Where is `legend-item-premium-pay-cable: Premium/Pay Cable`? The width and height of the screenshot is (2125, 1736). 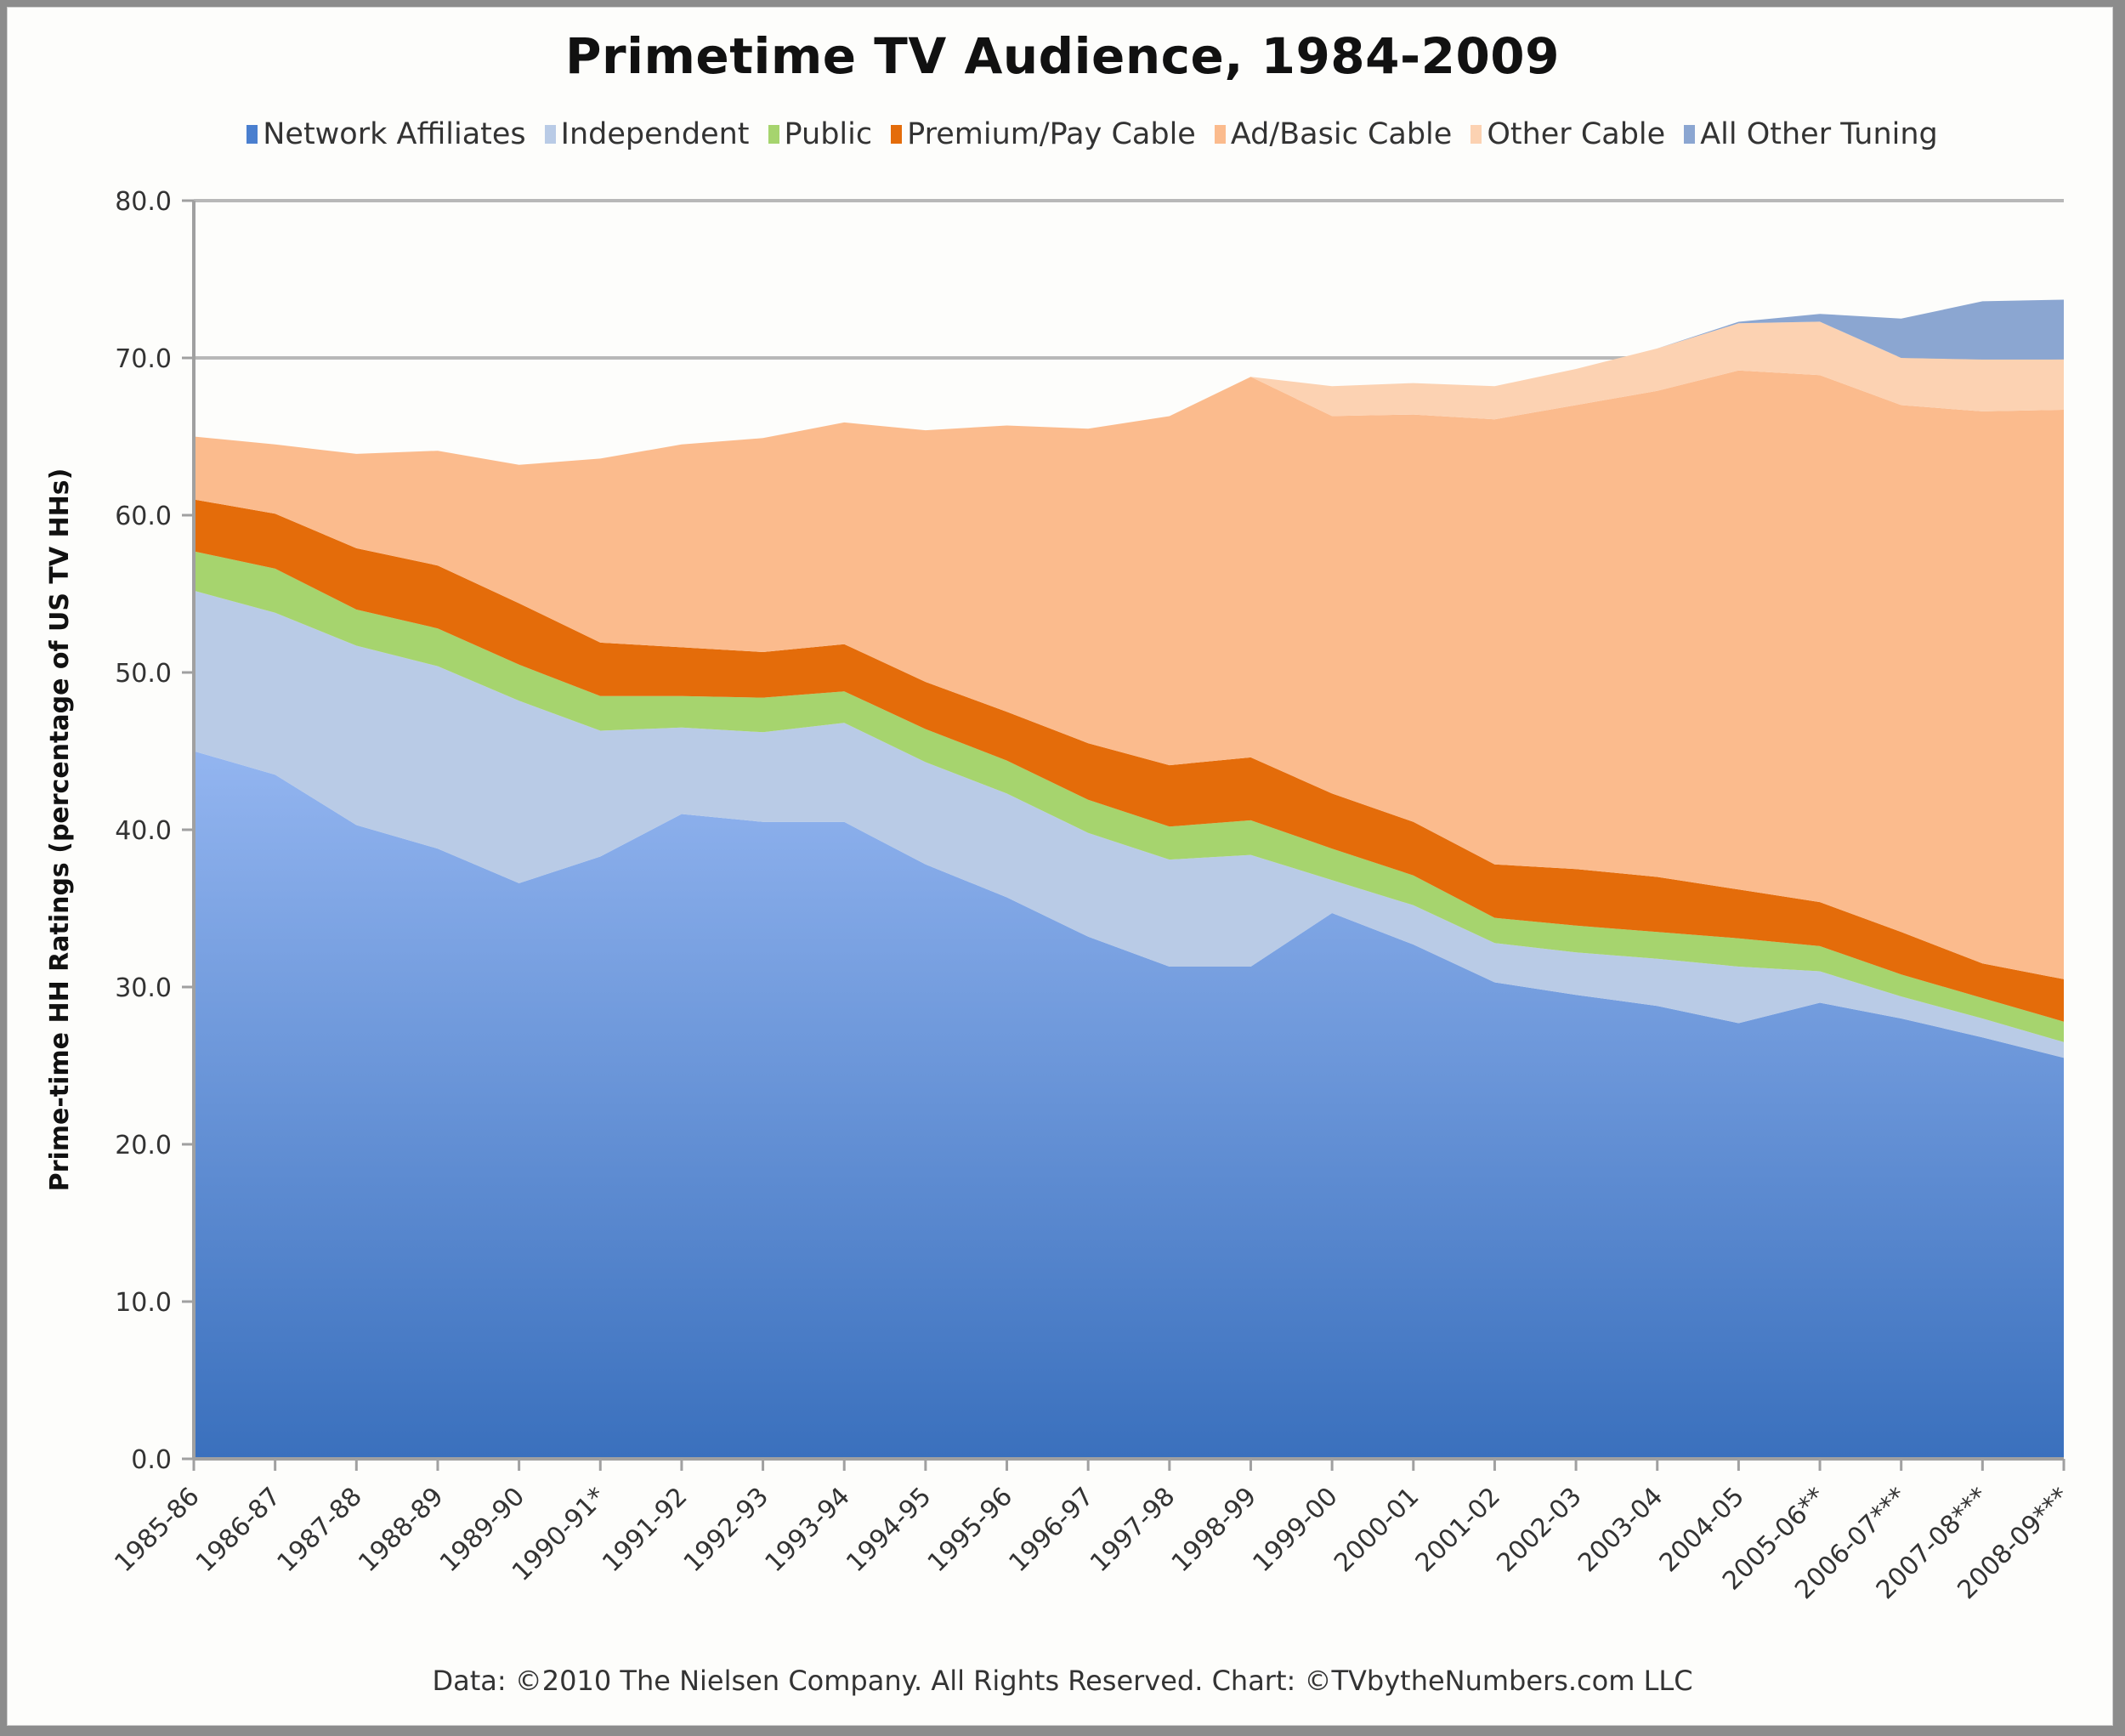 legend-item-premium-pay-cable: Premium/Pay Cable is located at coordinates (1043, 134).